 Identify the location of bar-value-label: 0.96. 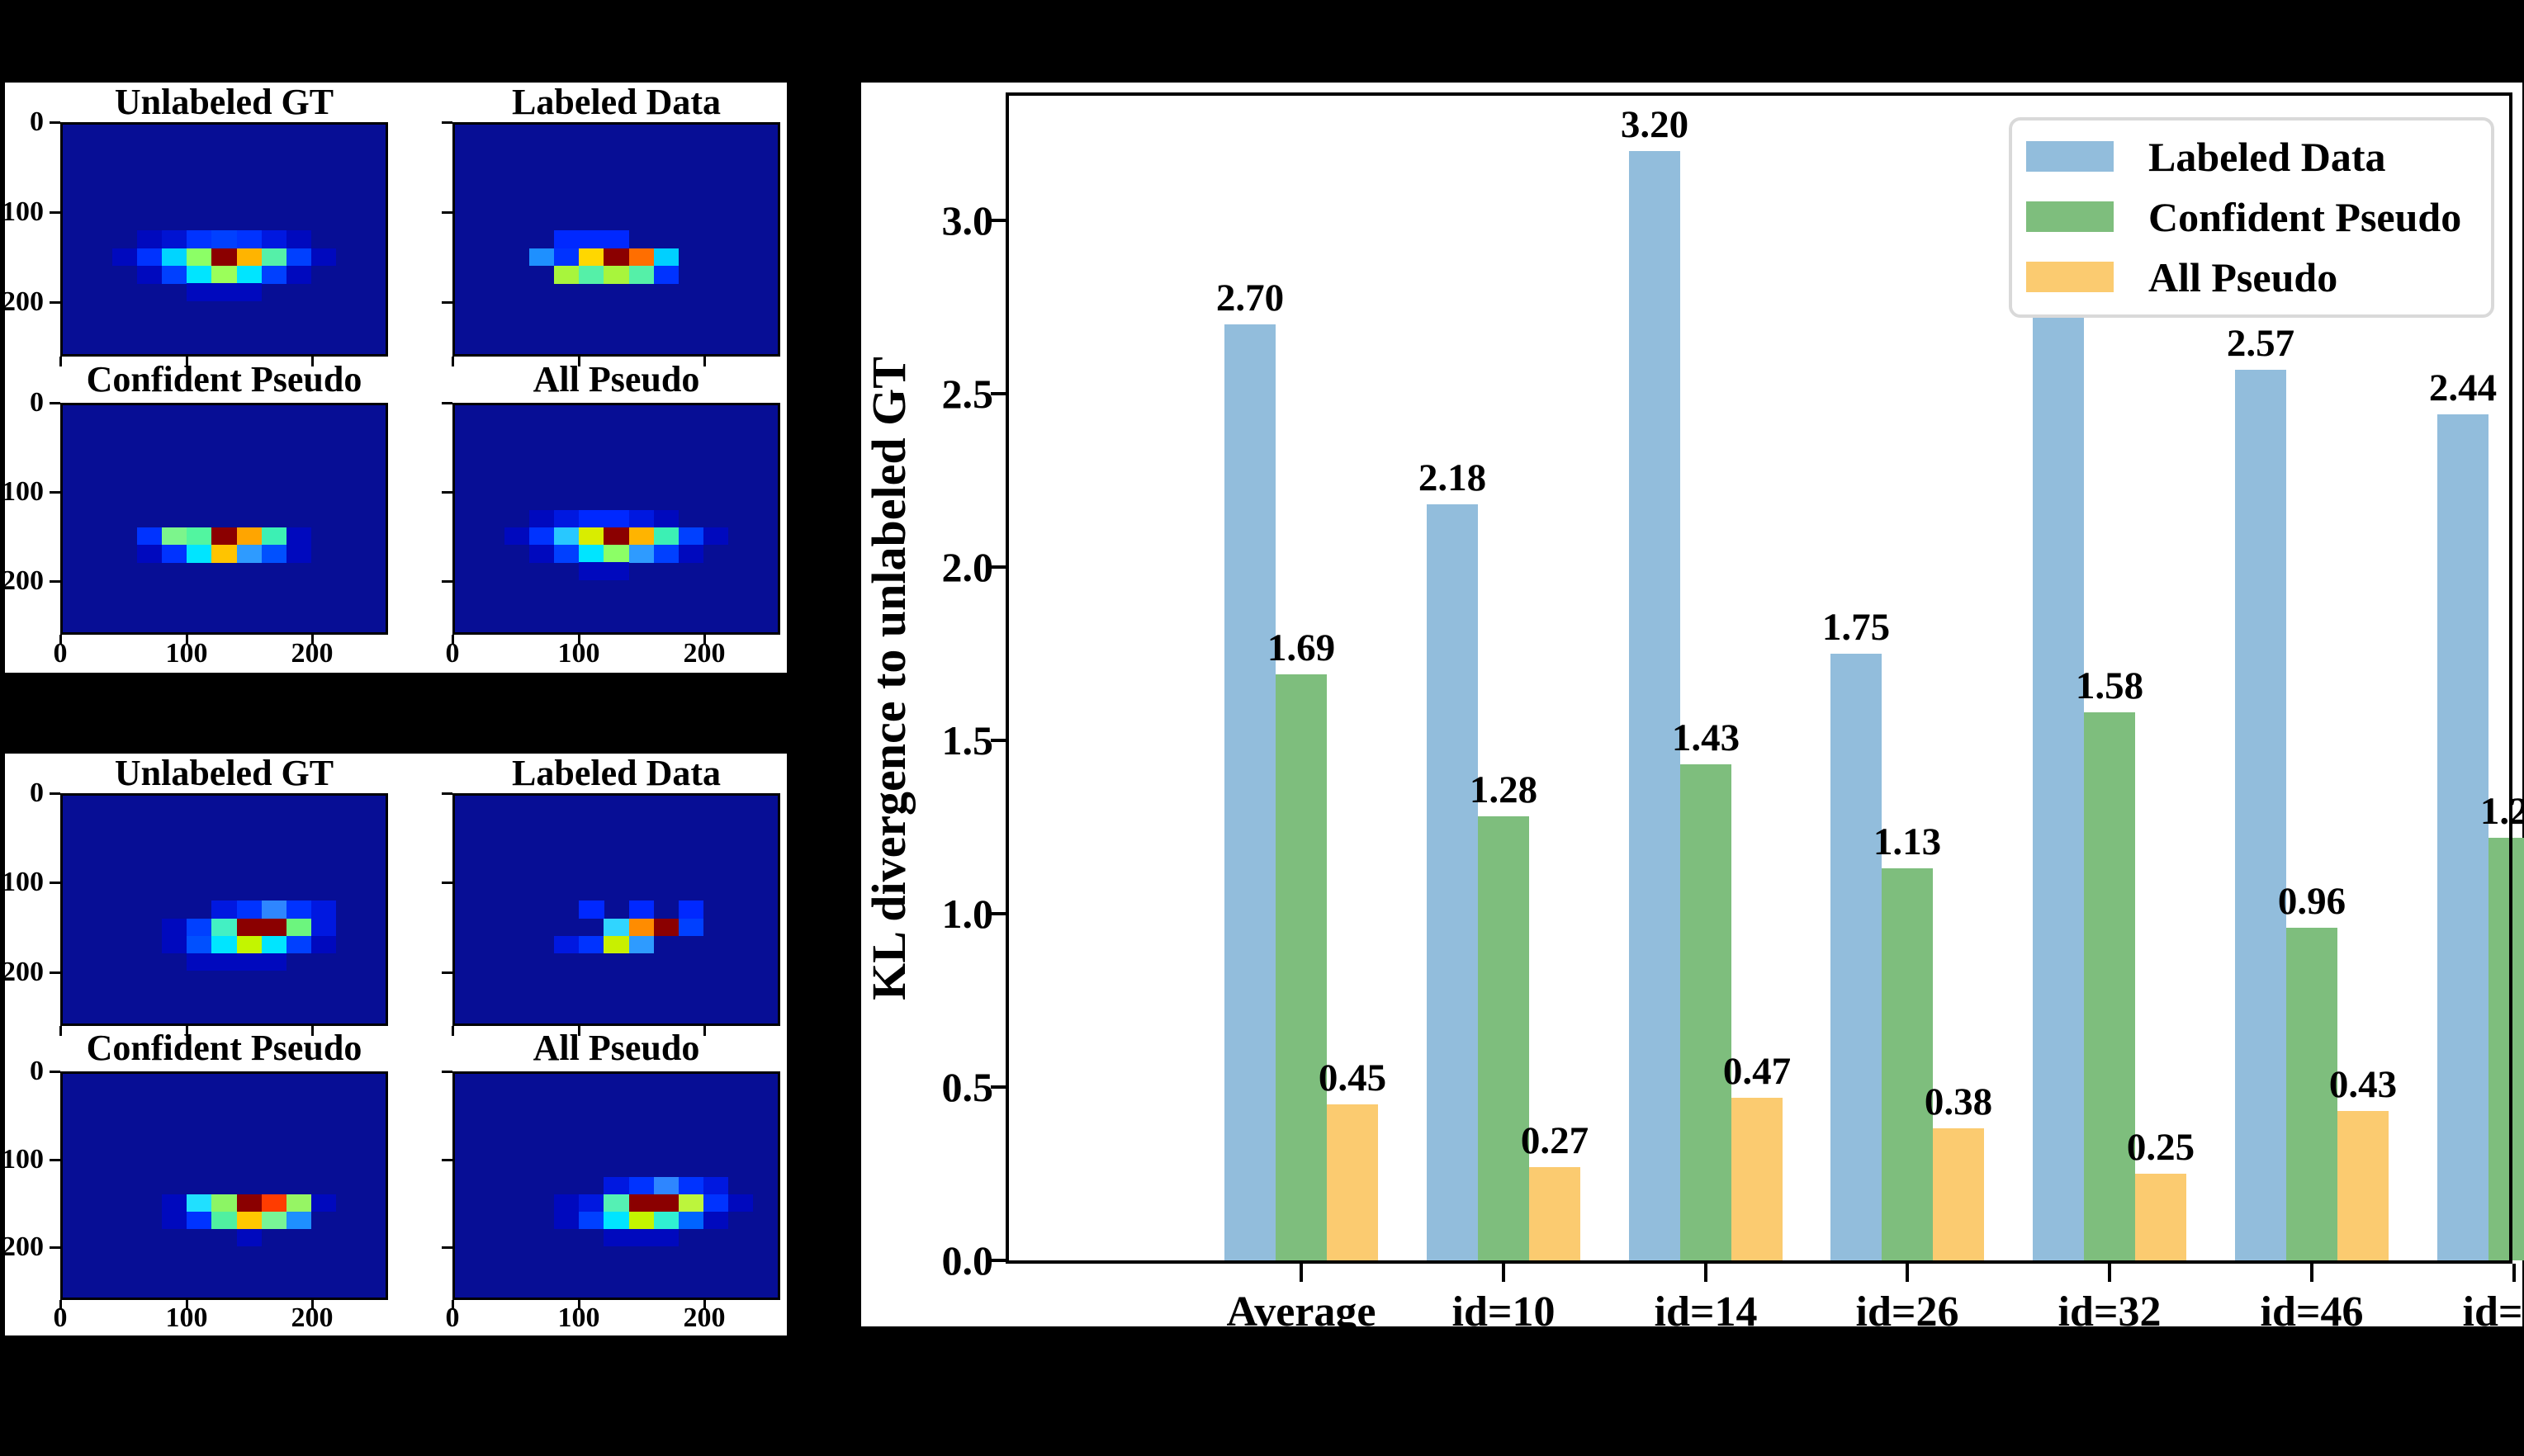
(2311, 901).